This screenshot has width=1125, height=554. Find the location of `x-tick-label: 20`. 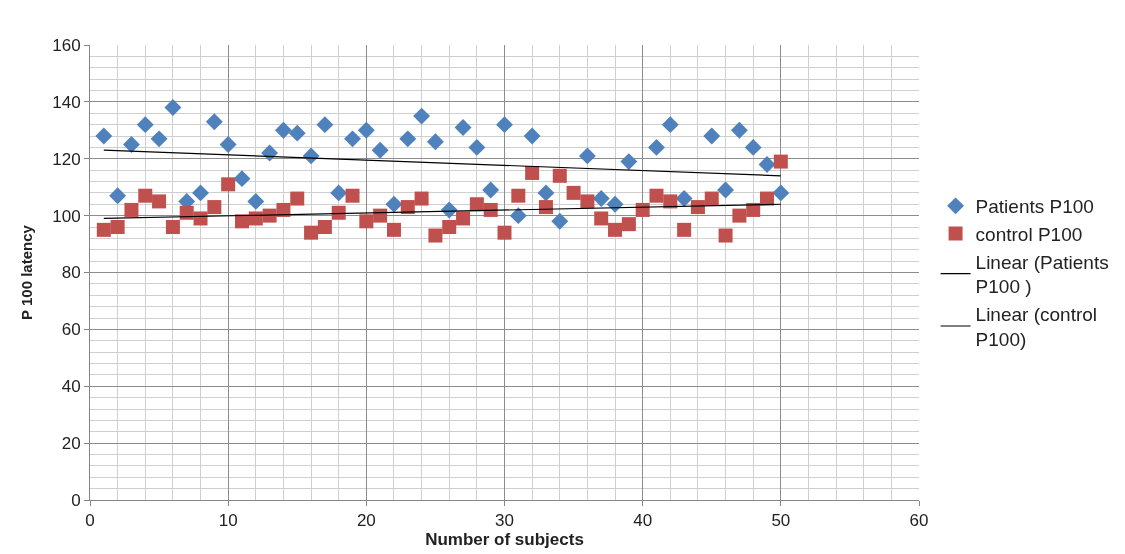

x-tick-label: 20 is located at coordinates (366, 521).